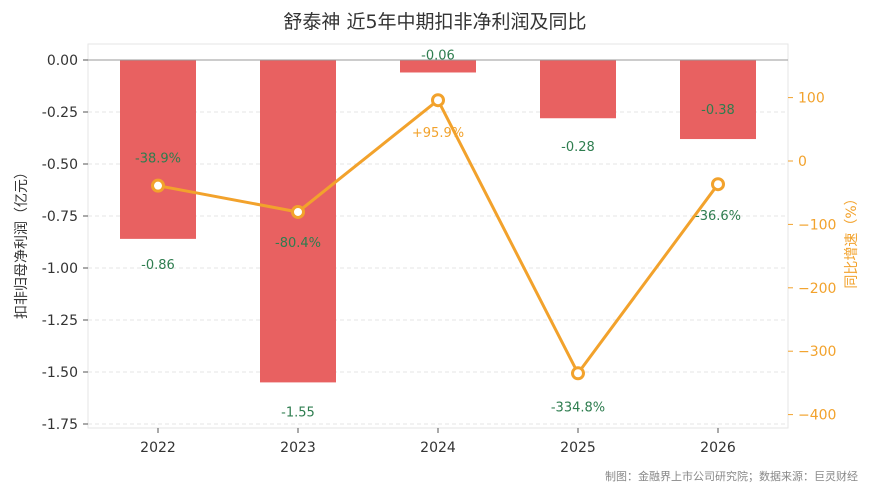 Image resolution: width=870 pixels, height=494 pixels. I want to click on line-value-label: -36.6%, so click(718, 216).